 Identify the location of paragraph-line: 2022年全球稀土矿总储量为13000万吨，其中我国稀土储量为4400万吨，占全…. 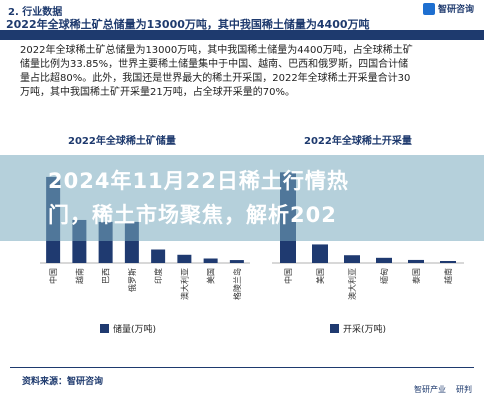
(216, 50).